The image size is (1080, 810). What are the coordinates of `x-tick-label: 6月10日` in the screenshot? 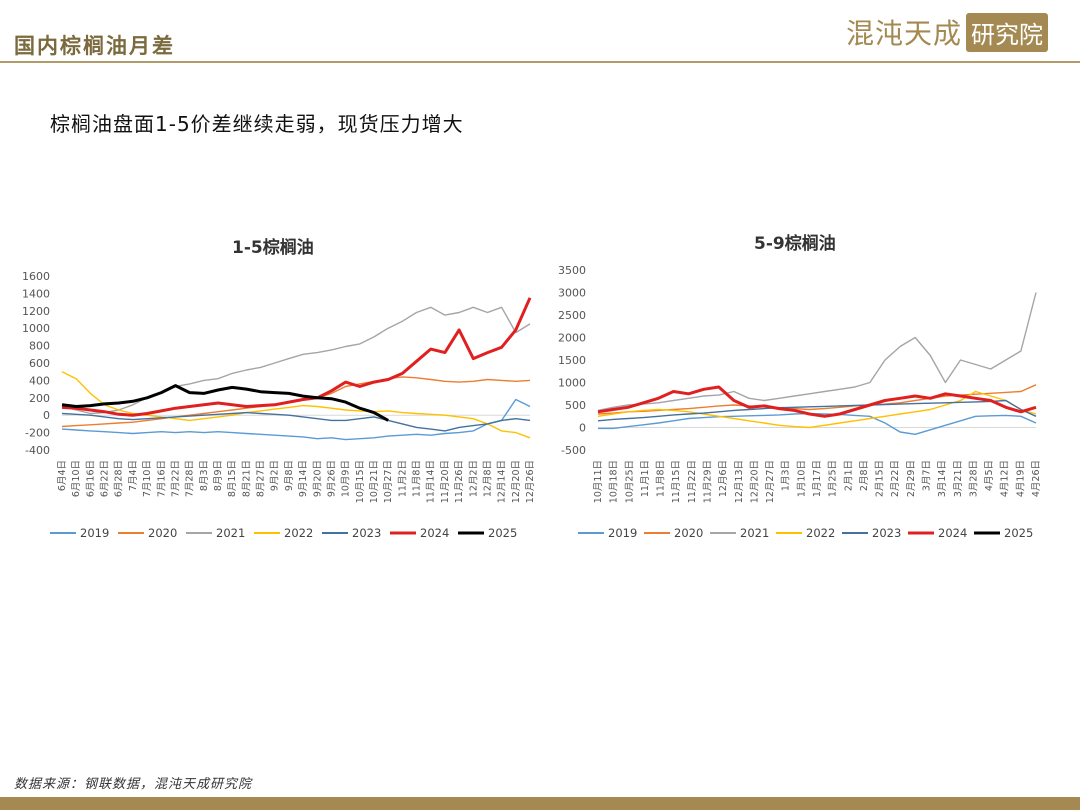 It's located at (76, 478).